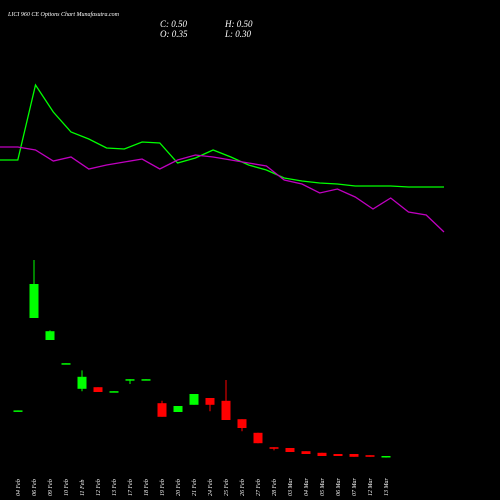  Describe the element at coordinates (291, 487) in the screenshot. I see `x-tick-label: 03 Mar` at that location.